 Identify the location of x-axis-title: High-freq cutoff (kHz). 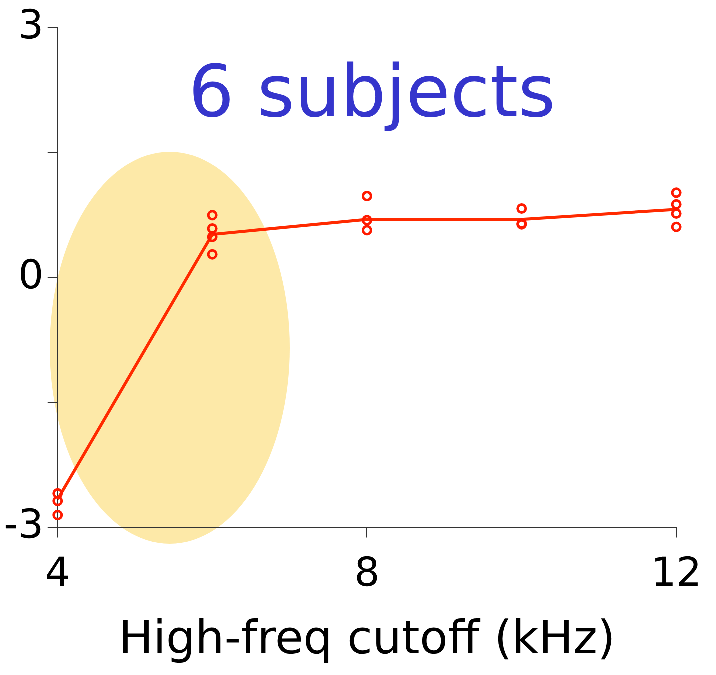
(367, 637).